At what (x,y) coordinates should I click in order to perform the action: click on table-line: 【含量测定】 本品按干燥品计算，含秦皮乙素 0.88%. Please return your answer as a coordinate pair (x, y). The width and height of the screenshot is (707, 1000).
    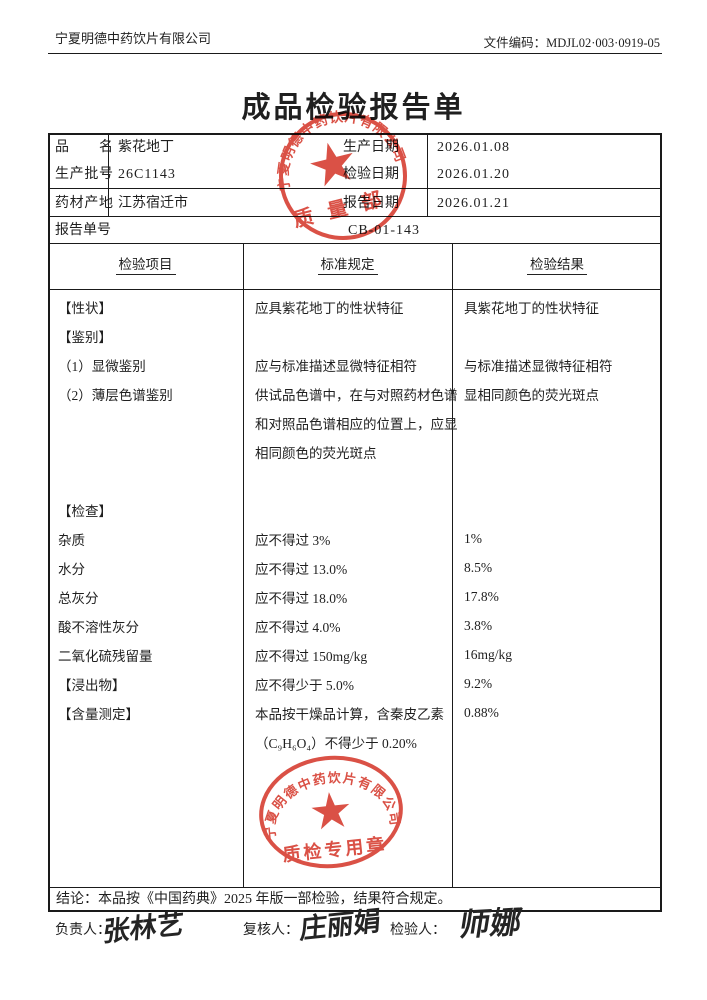
    Looking at the image, I should click on (354, 712).